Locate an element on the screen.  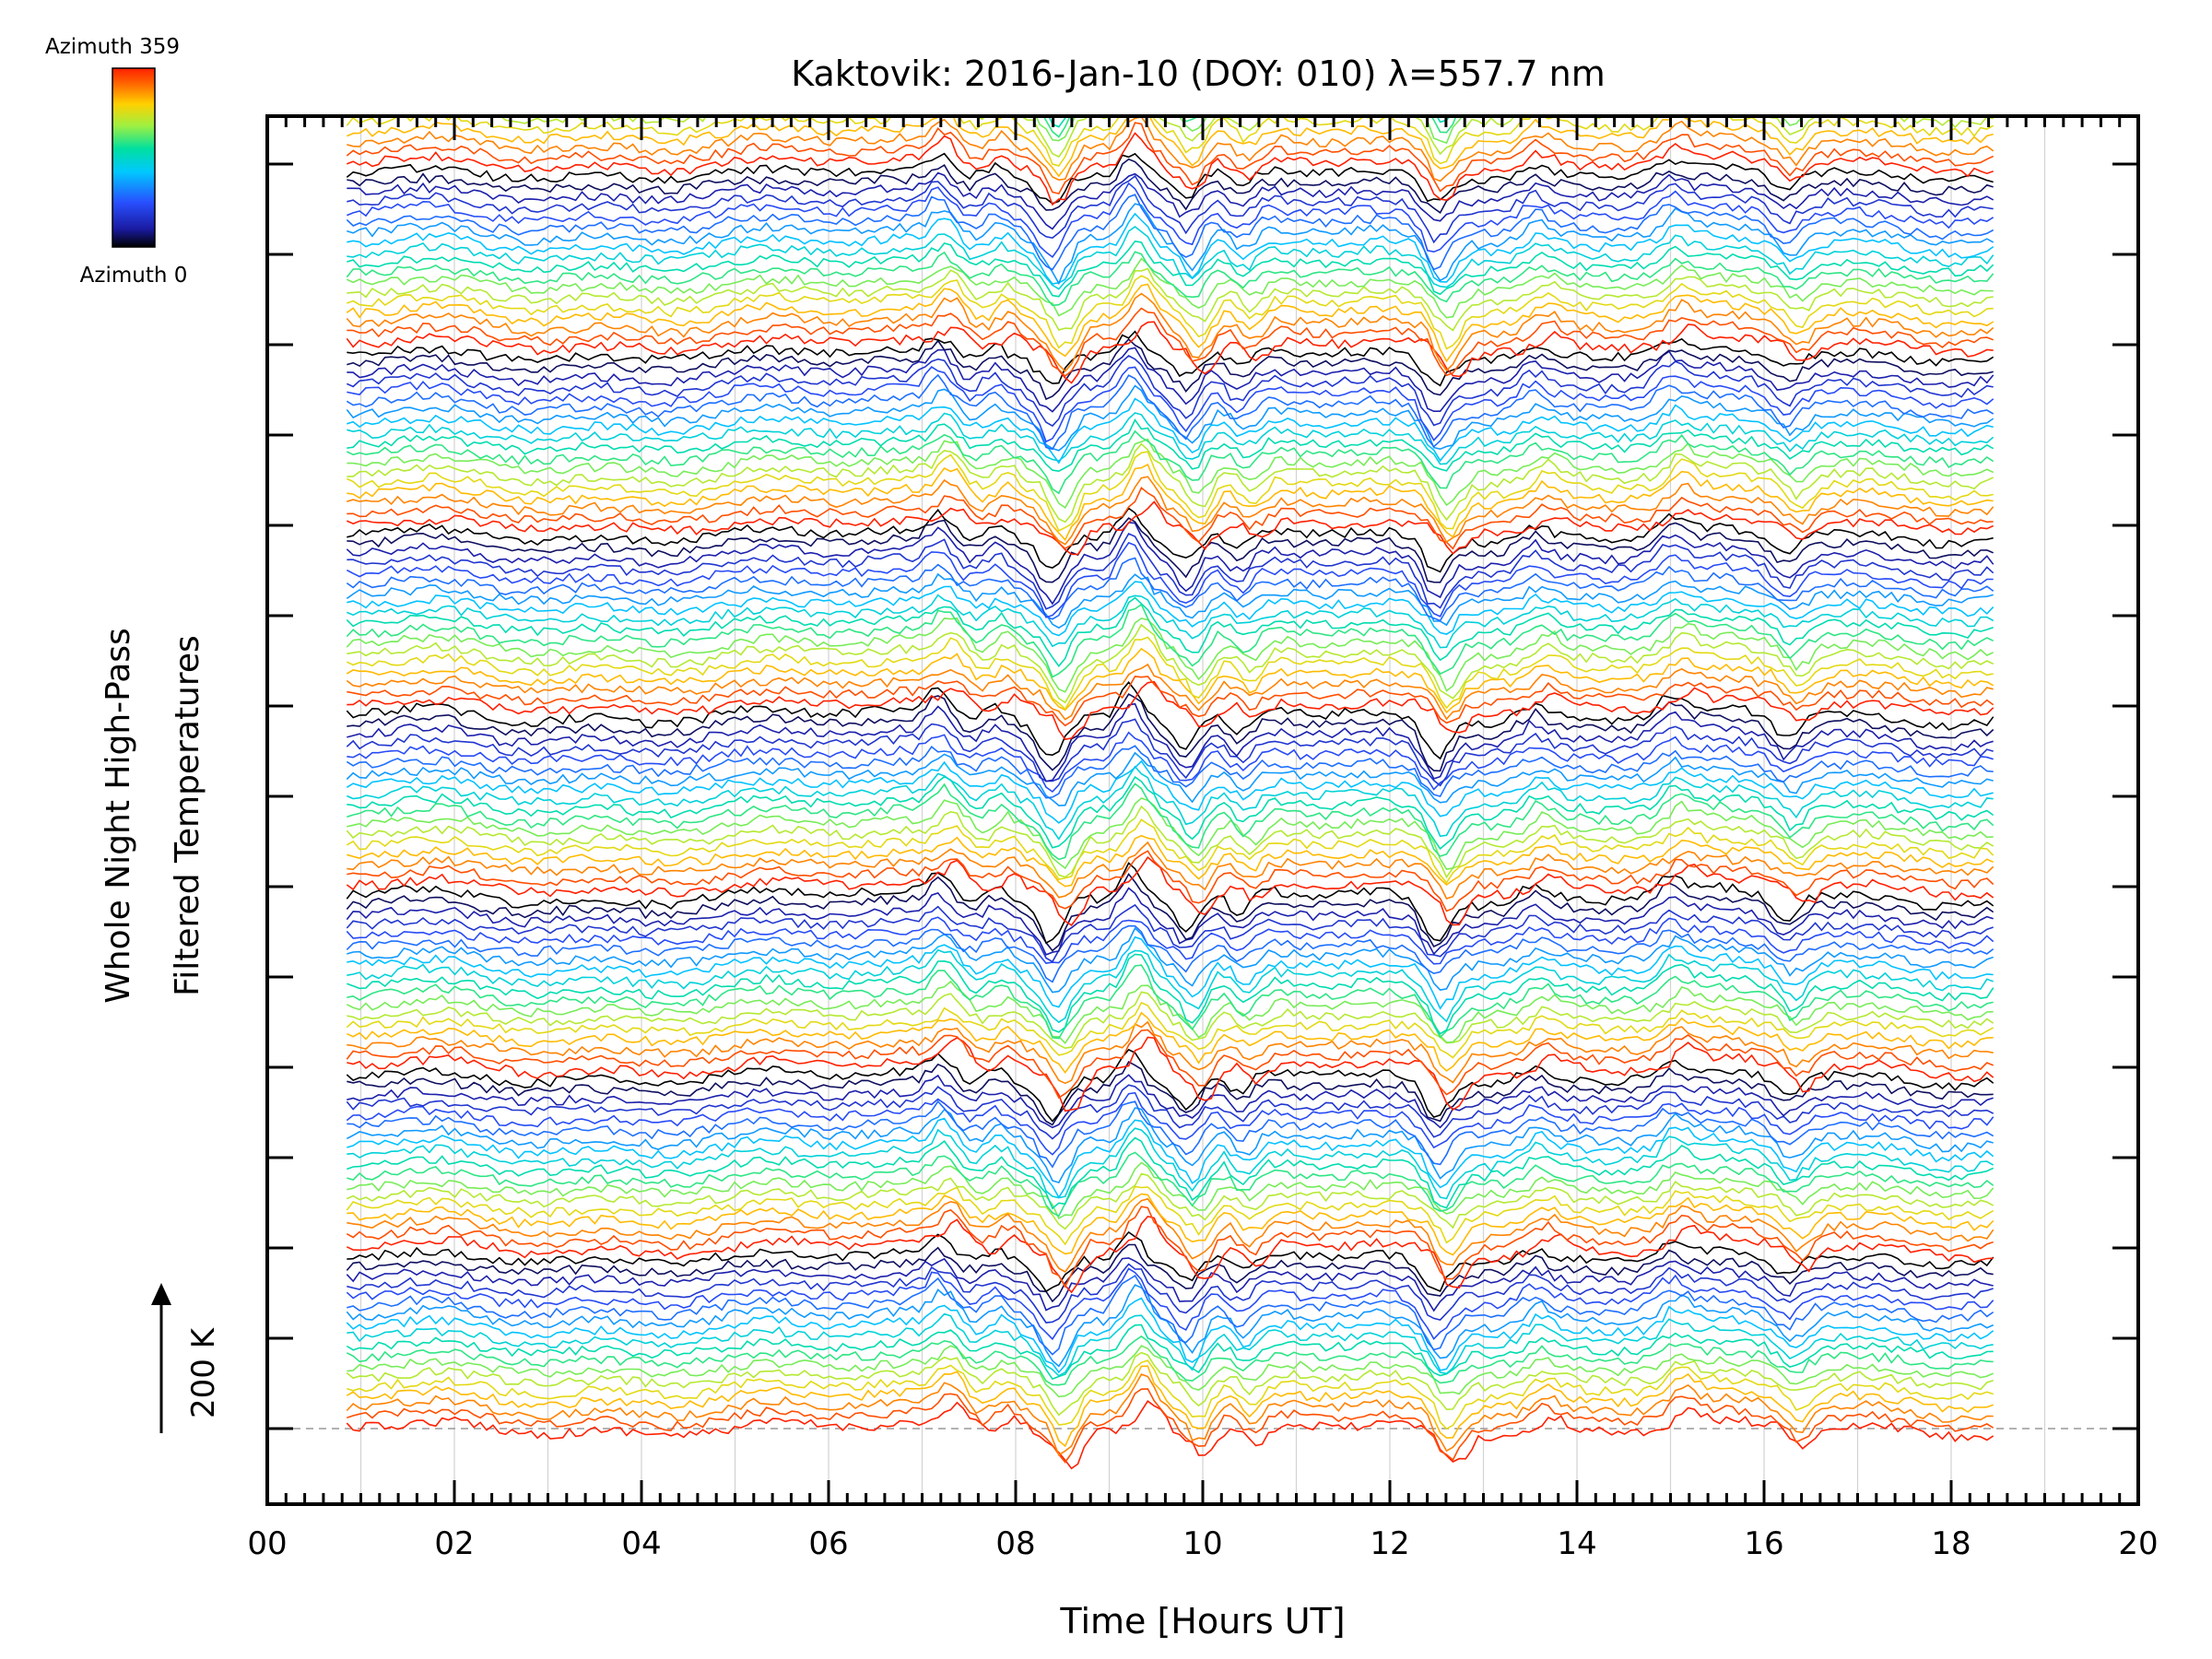
y-axis-label-line2: Filtered Temperatures is located at coordinates (187, 815).